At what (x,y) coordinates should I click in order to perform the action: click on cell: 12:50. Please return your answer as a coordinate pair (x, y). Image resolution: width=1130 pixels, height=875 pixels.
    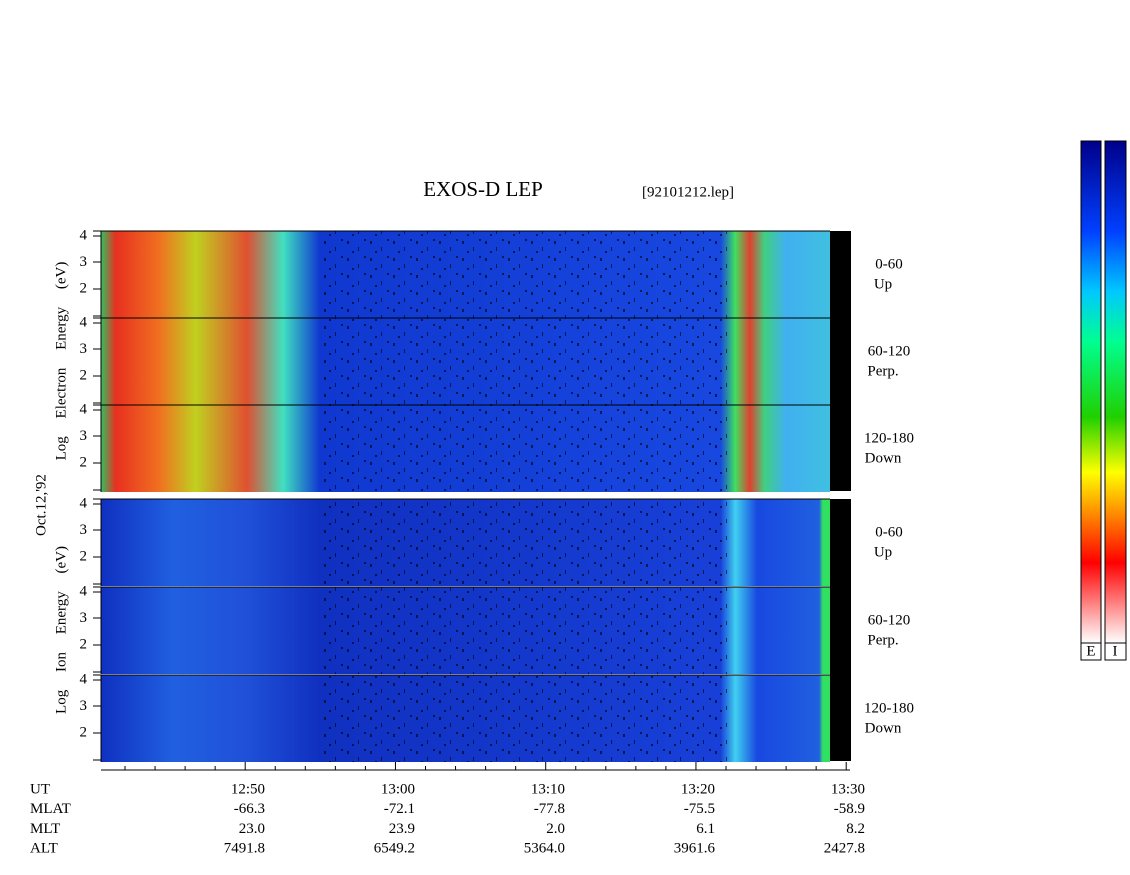
    Looking at the image, I should click on (248, 789).